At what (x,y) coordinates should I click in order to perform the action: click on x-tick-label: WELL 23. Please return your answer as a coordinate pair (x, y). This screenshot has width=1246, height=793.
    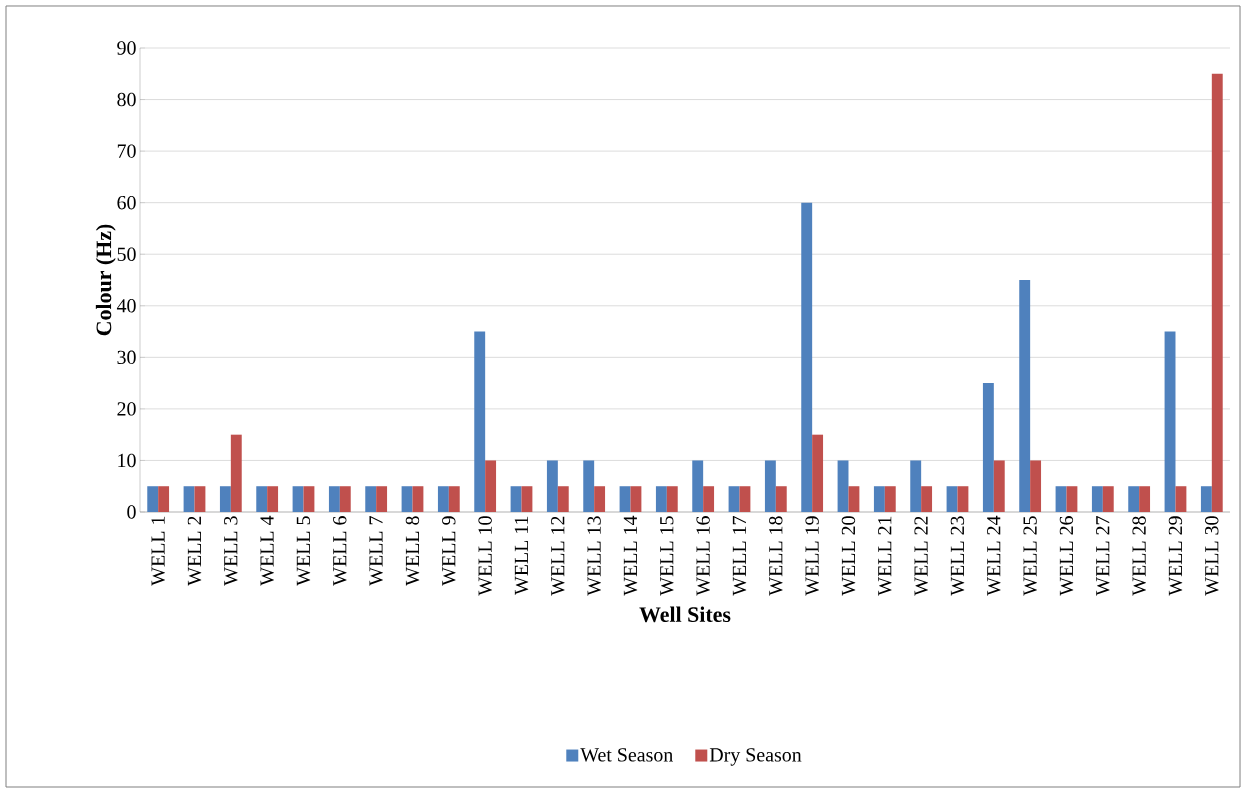
    Looking at the image, I should click on (957, 556).